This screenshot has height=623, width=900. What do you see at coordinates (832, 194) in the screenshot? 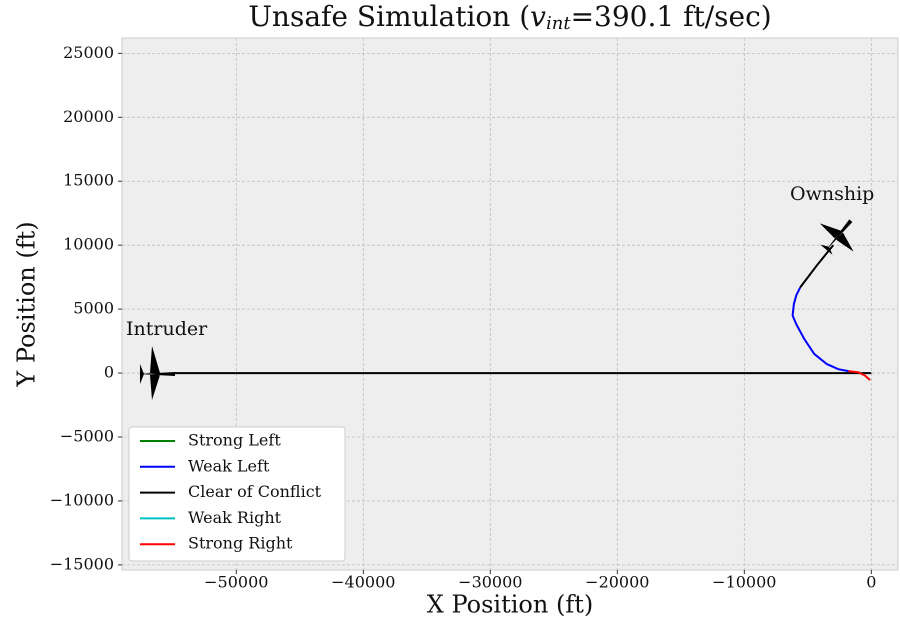
I see `annotation: Ownship` at bounding box center [832, 194].